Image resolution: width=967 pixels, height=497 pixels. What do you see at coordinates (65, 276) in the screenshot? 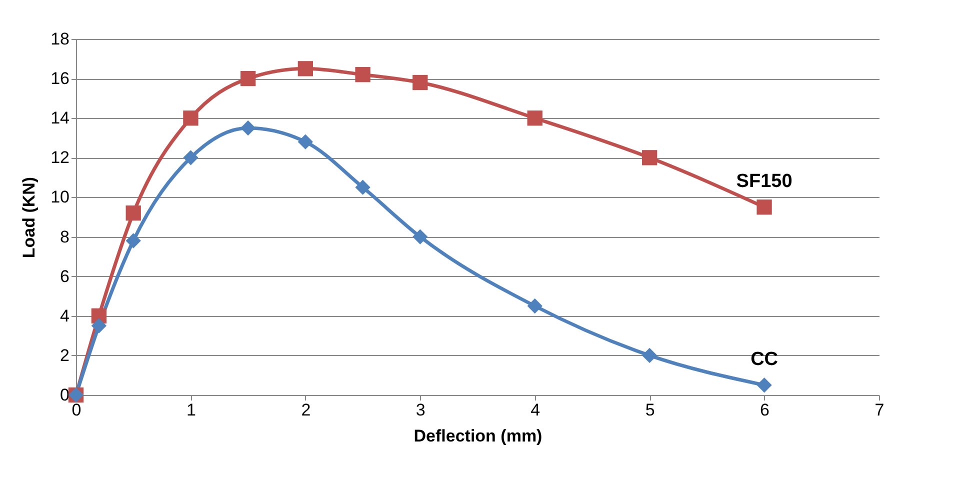
I see `y-tick-label: 6` at bounding box center [65, 276].